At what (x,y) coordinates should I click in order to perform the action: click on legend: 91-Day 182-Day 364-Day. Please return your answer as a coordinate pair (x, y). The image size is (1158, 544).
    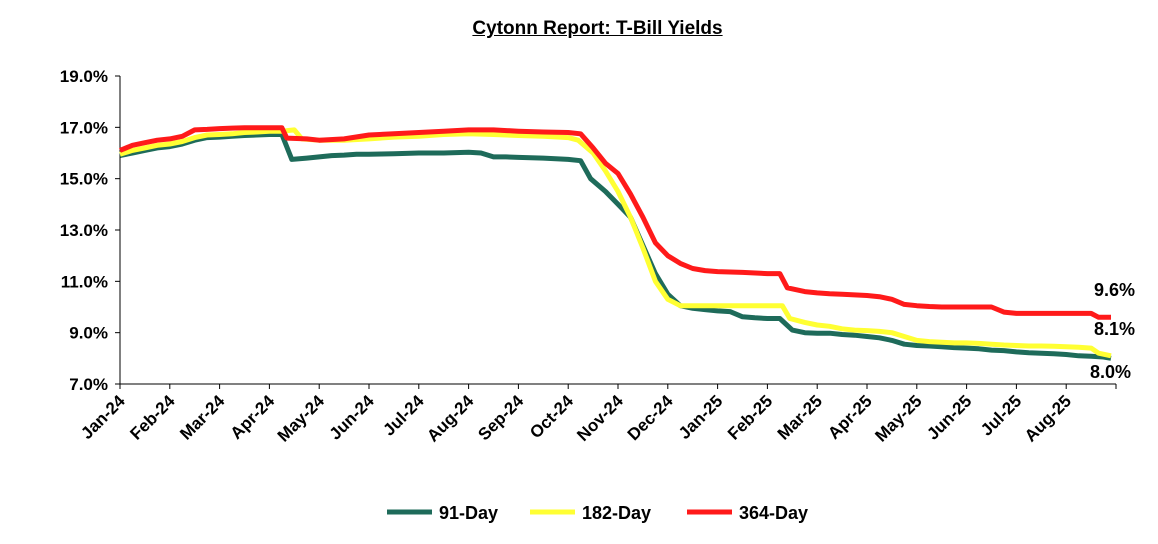
    Looking at the image, I should click on (597, 513).